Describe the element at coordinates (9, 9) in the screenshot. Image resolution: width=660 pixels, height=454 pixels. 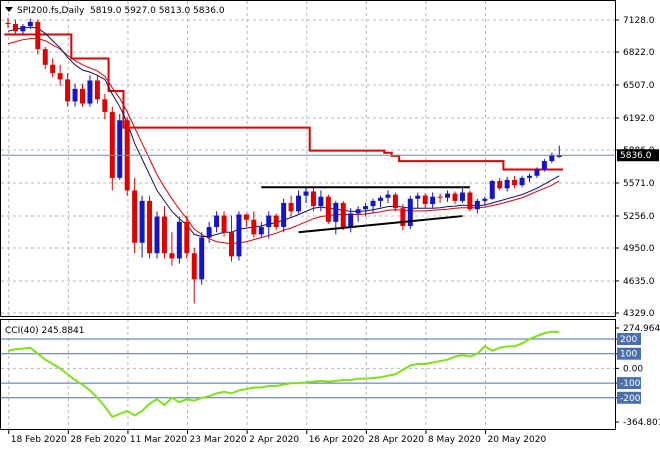
I see `menu-triangle-icon` at that location.